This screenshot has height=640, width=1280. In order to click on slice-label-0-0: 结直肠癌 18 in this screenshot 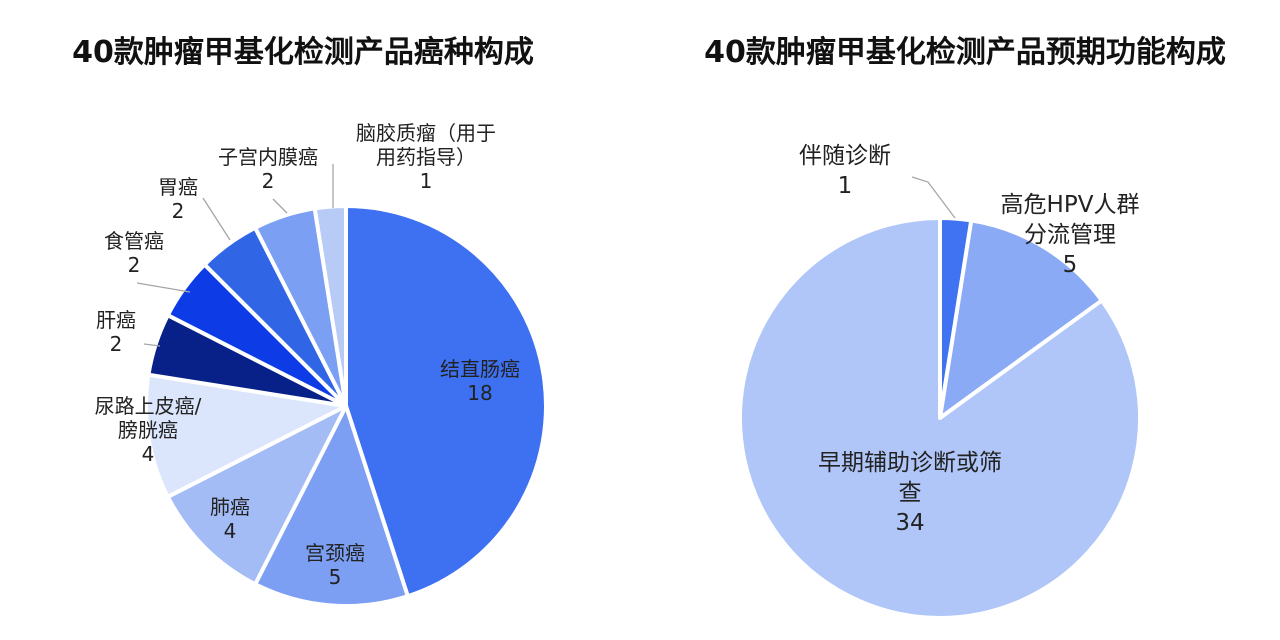, I will do `click(480, 381)`.